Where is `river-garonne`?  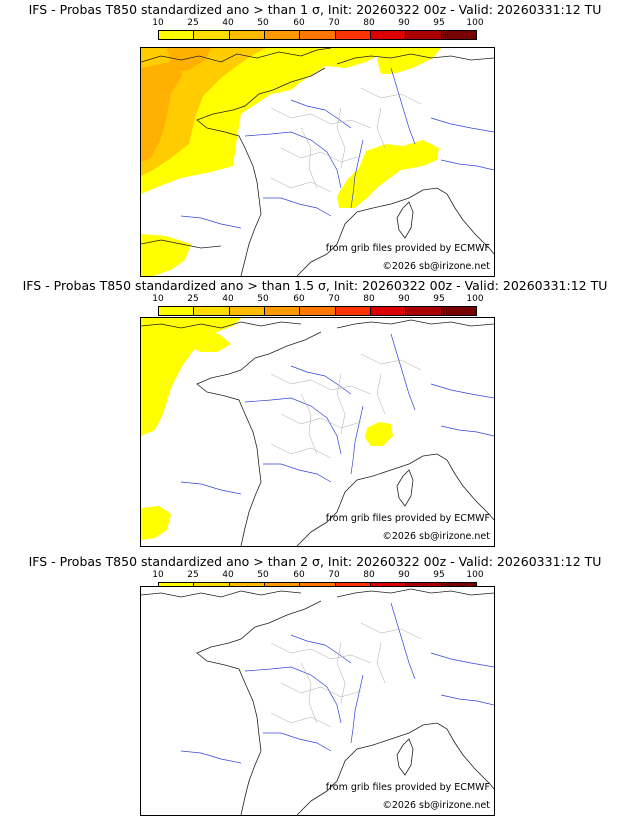
river-garonne is located at coordinates (297, 473).